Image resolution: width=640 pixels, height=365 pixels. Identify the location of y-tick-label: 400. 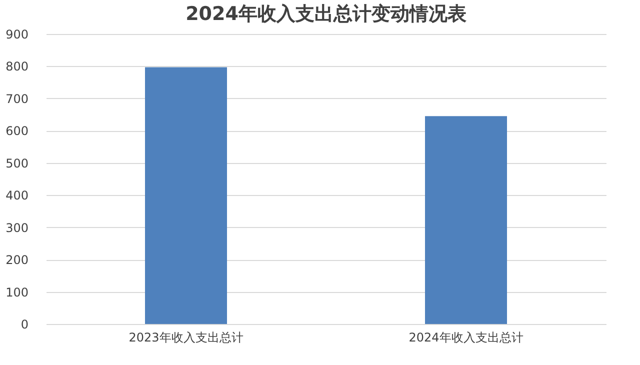
(17, 195).